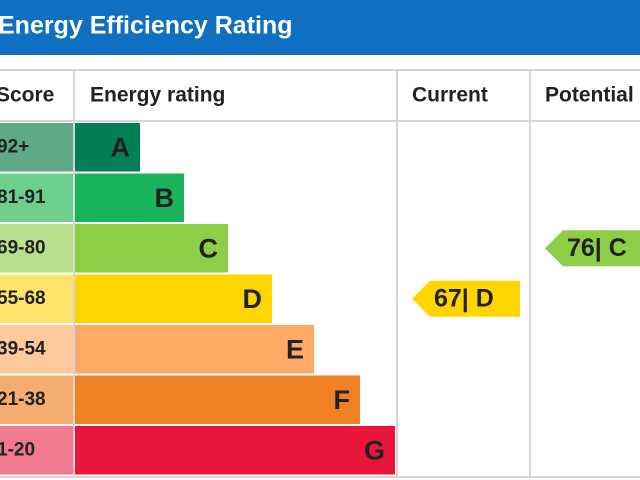  I want to click on rating-letter: B, so click(165, 198).